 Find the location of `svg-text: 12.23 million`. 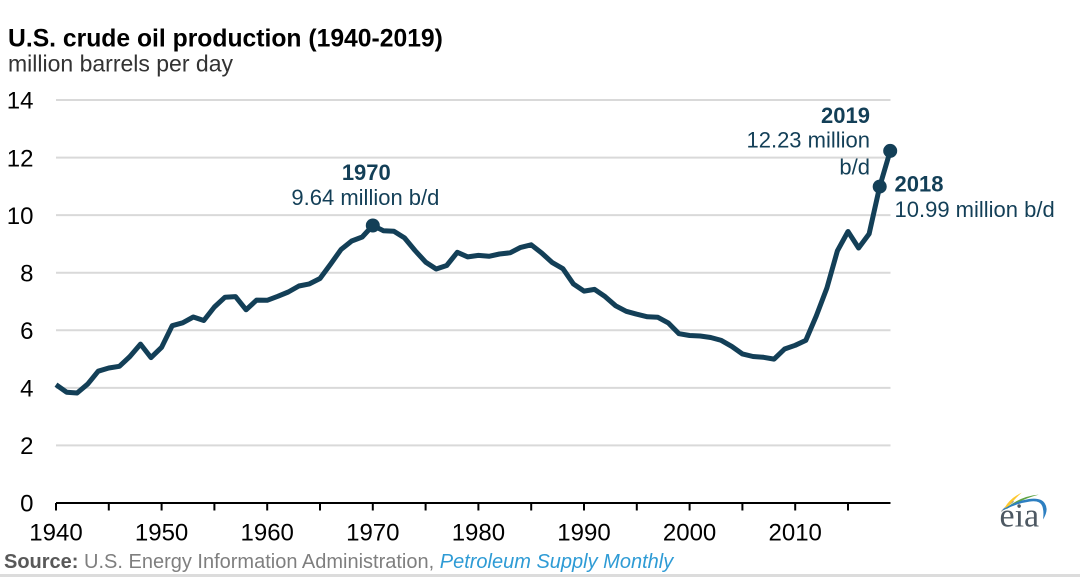

svg-text: 12.23 million is located at coordinates (808, 140).